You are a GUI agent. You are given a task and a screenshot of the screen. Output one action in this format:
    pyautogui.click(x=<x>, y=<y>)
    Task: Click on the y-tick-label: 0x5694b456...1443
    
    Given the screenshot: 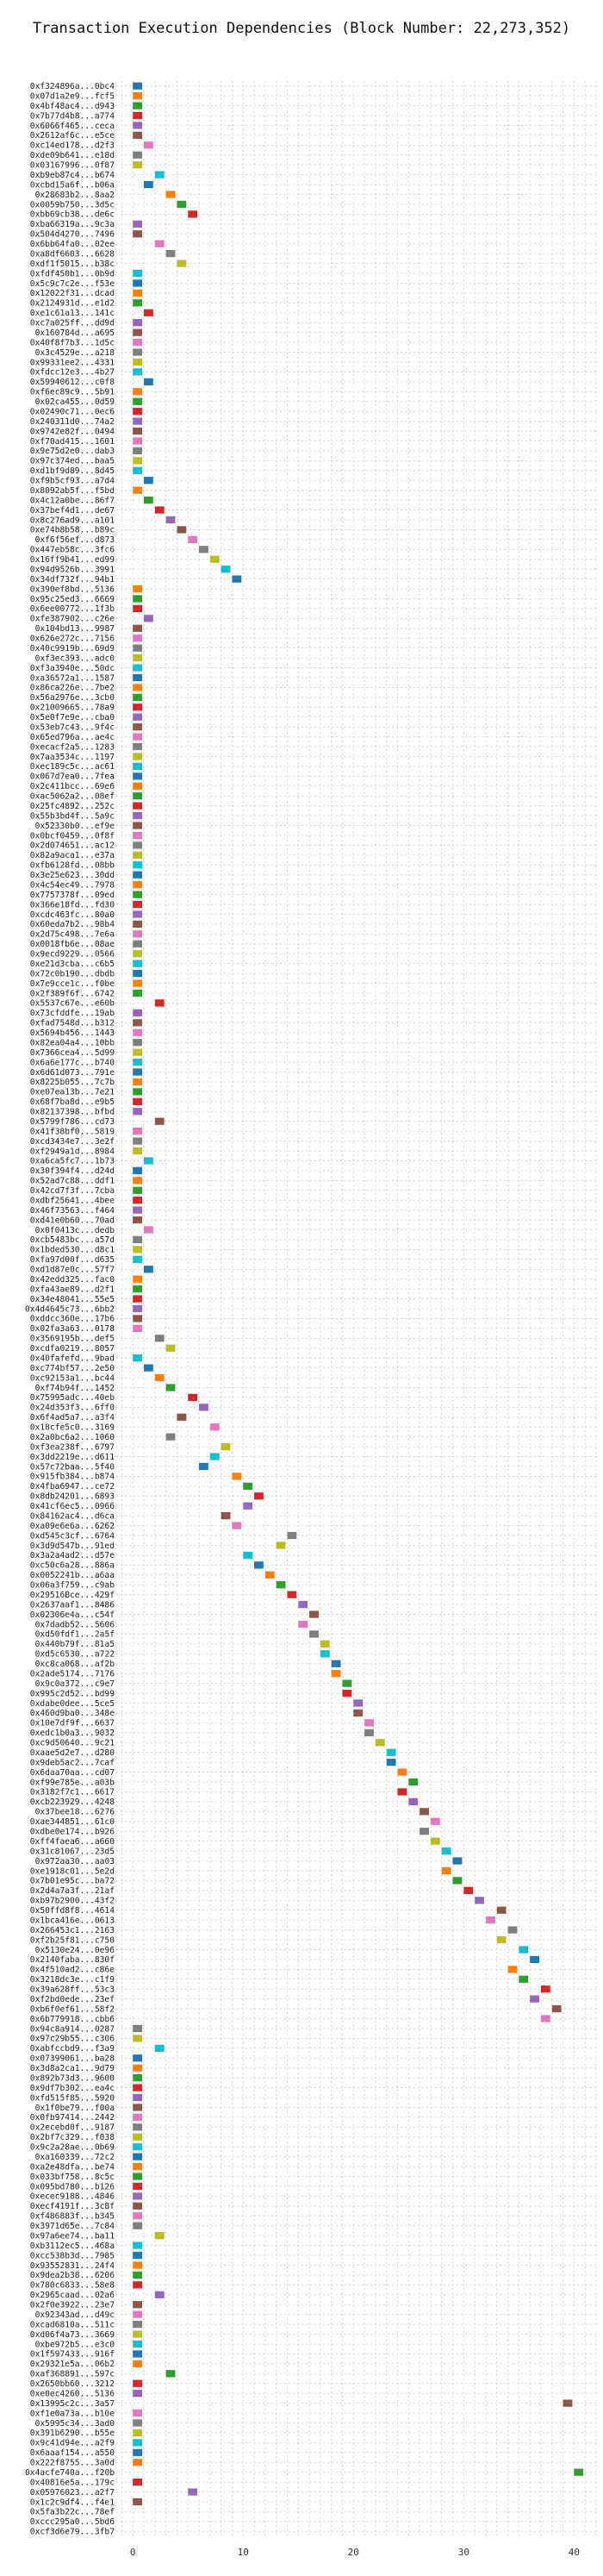 What is the action you would take?
    pyautogui.click(x=72, y=1033)
    